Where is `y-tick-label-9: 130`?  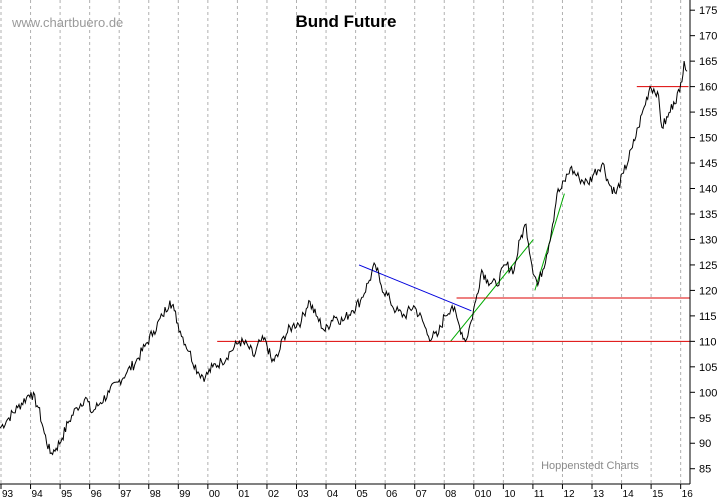
y-tick-label-9: 130 is located at coordinates (708, 240).